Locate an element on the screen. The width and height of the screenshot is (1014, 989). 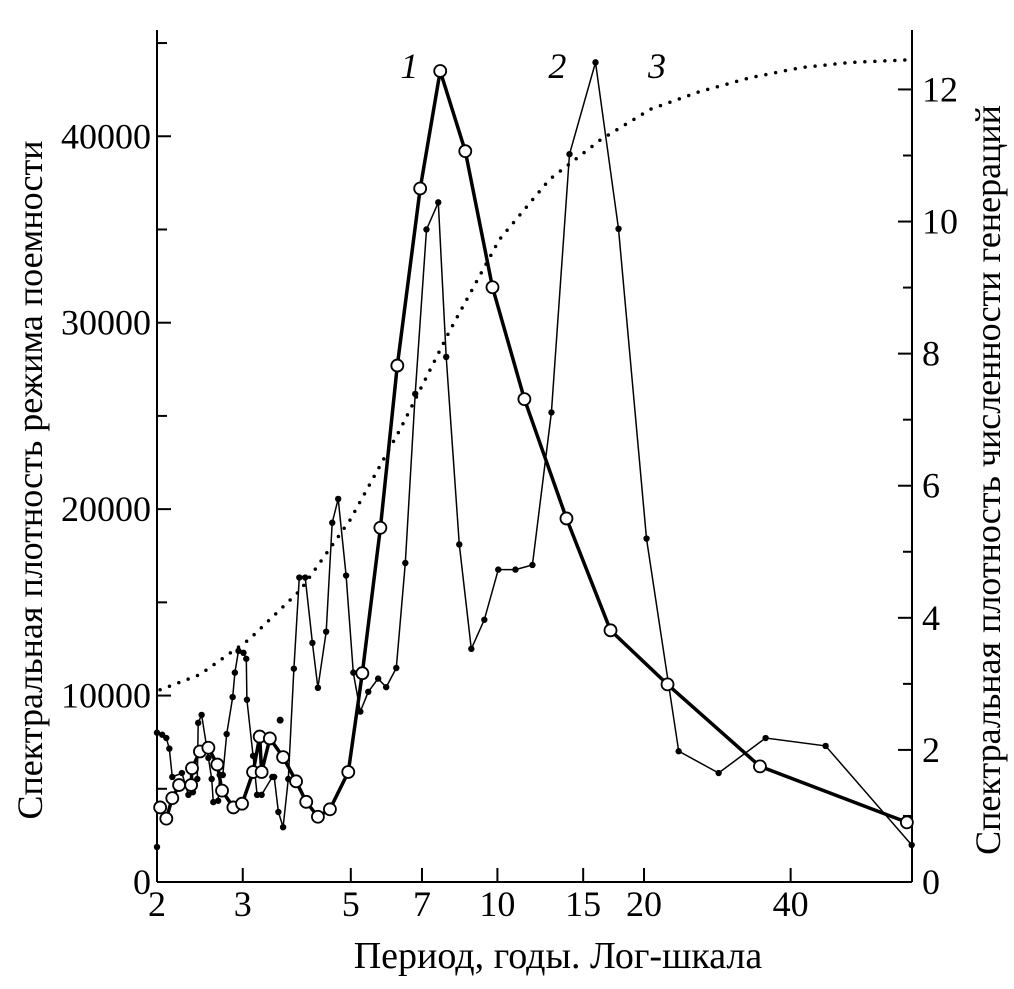
right-tick-label: 0 is located at coordinates (931, 882).